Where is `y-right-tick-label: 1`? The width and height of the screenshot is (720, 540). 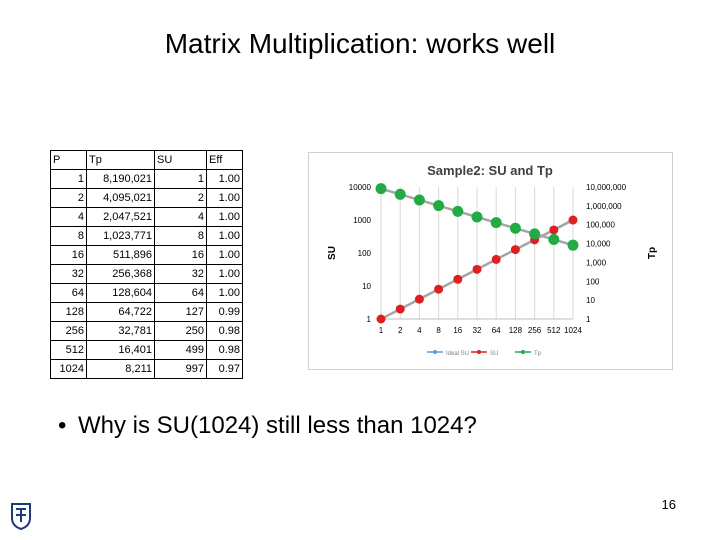
y-right-tick-label: 1 is located at coordinates (588, 319).